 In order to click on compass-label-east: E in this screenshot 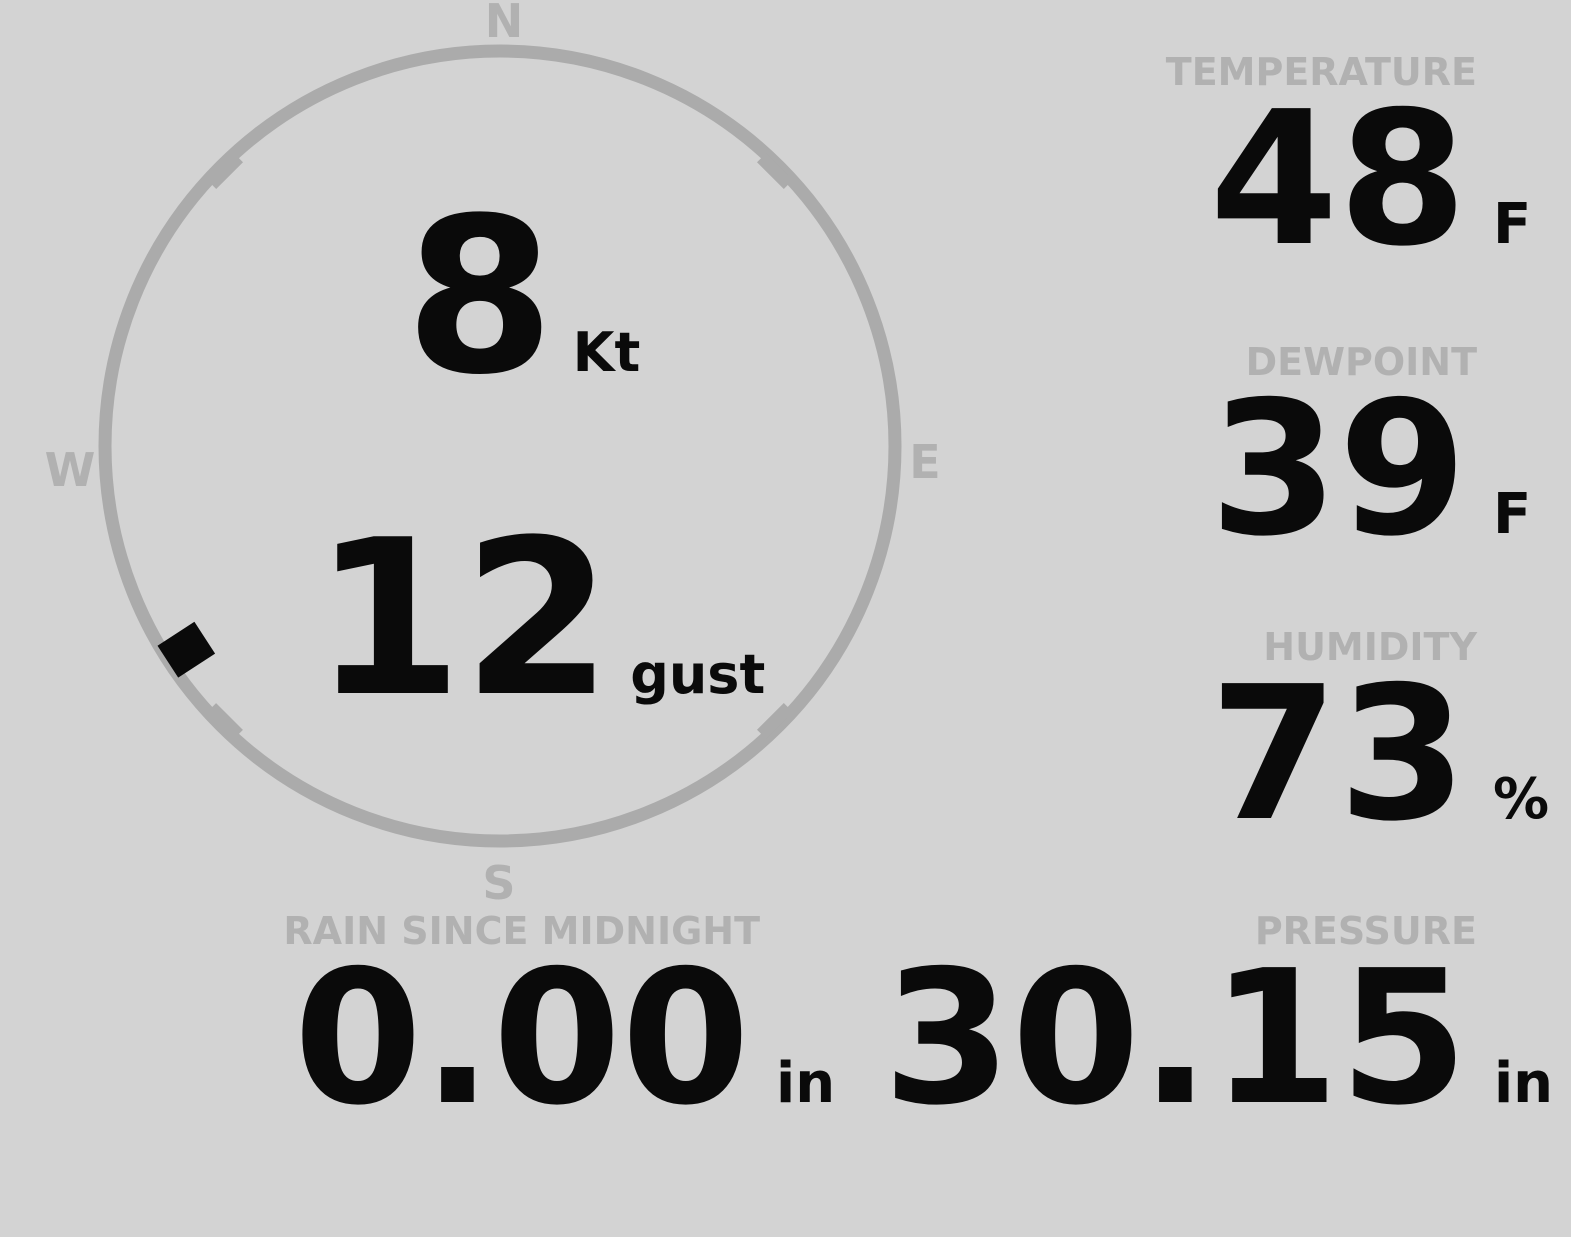, I will do `click(925, 462)`.